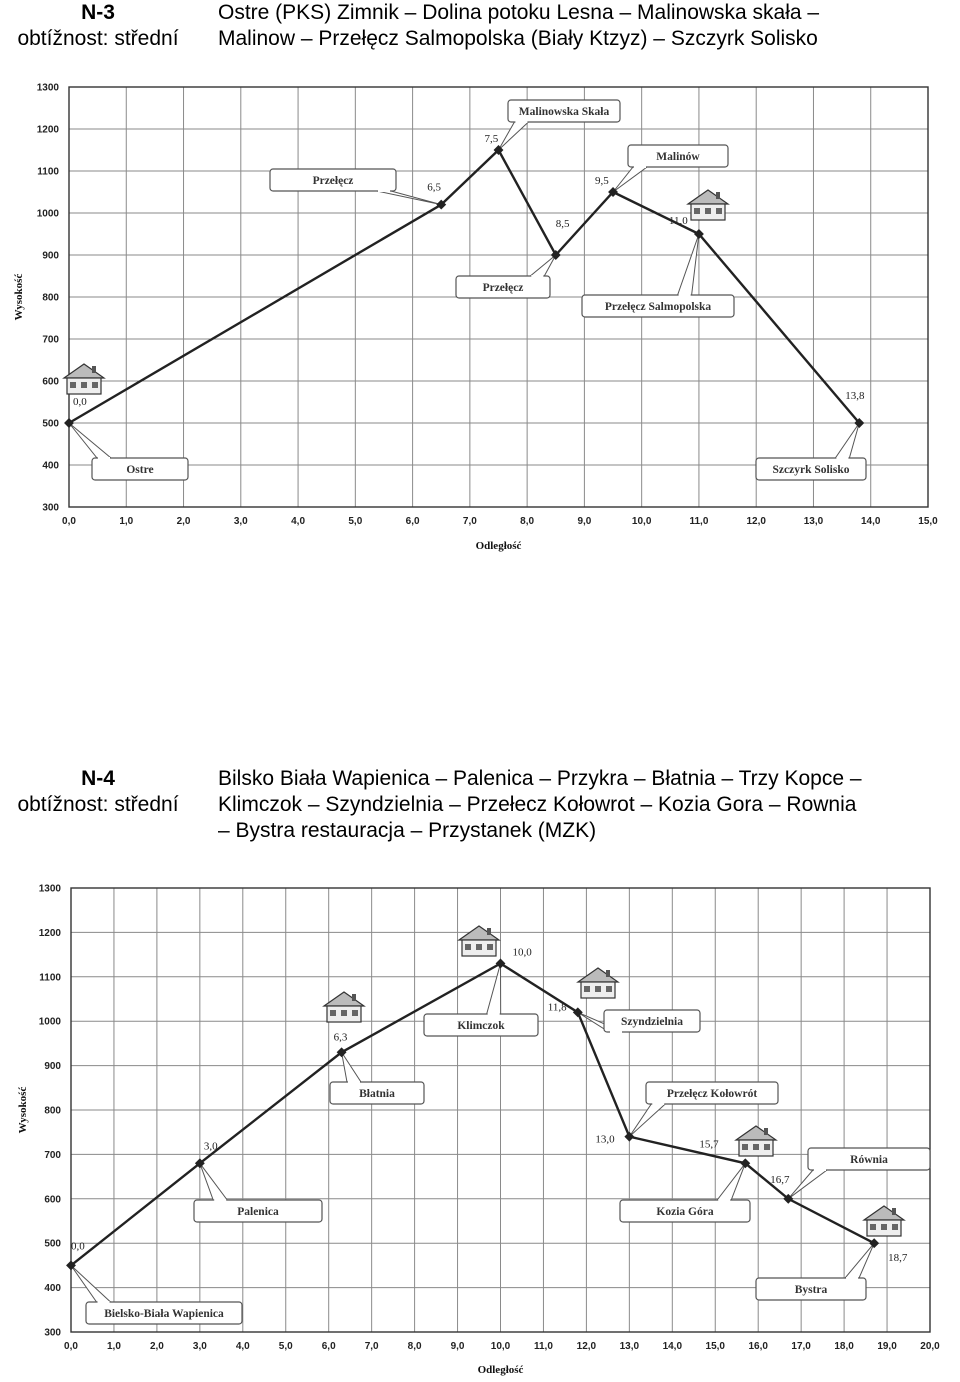  What do you see at coordinates (492, 139) in the screenshot?
I see `point-label: 7,5` at bounding box center [492, 139].